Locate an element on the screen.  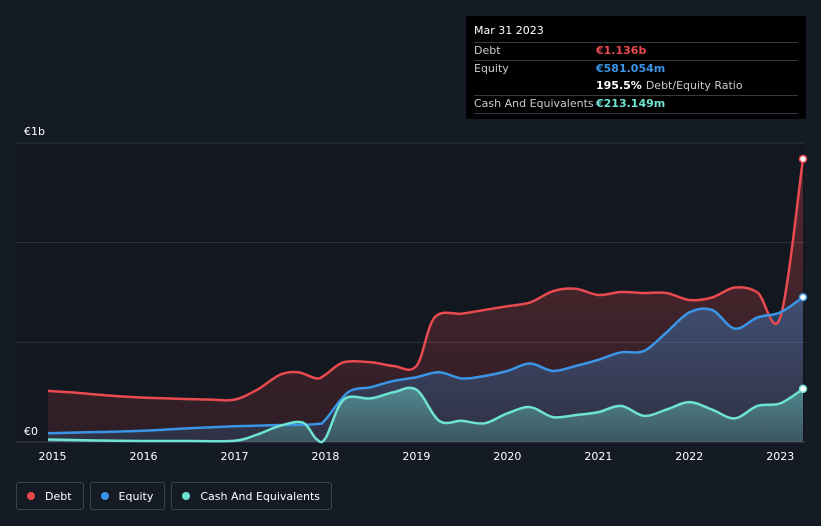
x-tick-label-2015: 2015 is located at coordinates (53, 456).